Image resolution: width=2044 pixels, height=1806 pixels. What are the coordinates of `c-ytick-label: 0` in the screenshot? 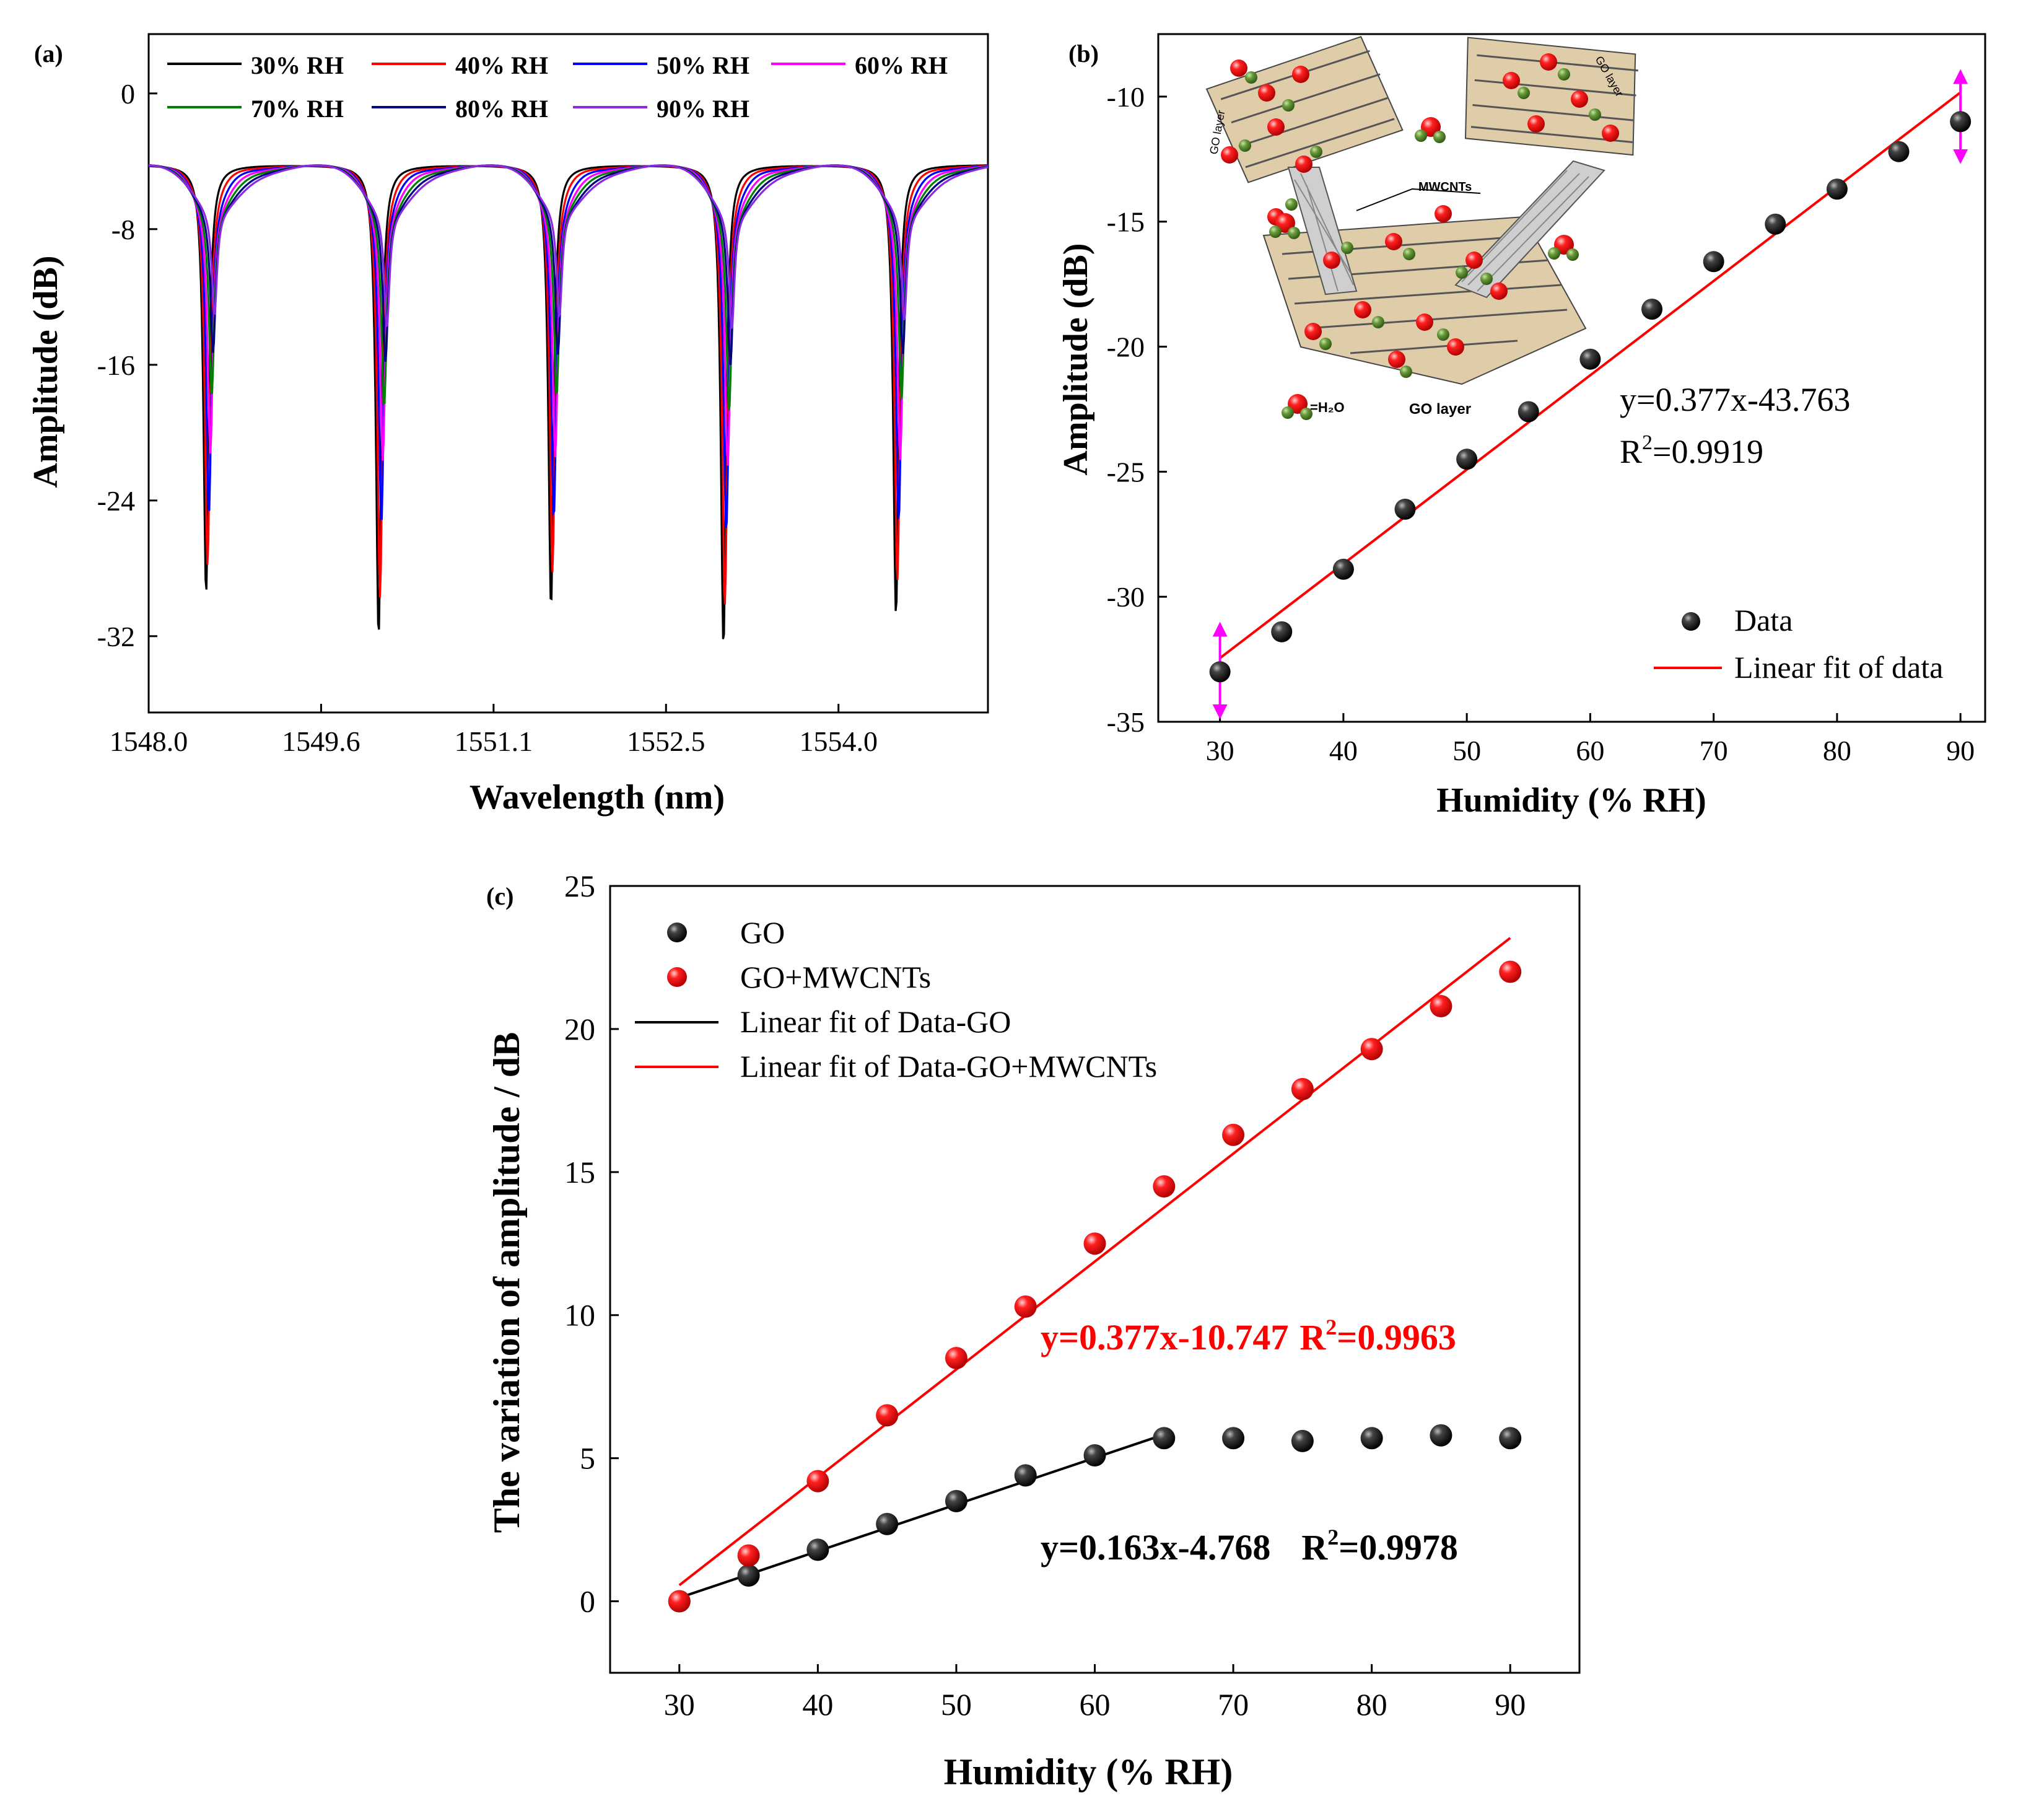 It's located at (587, 1601).